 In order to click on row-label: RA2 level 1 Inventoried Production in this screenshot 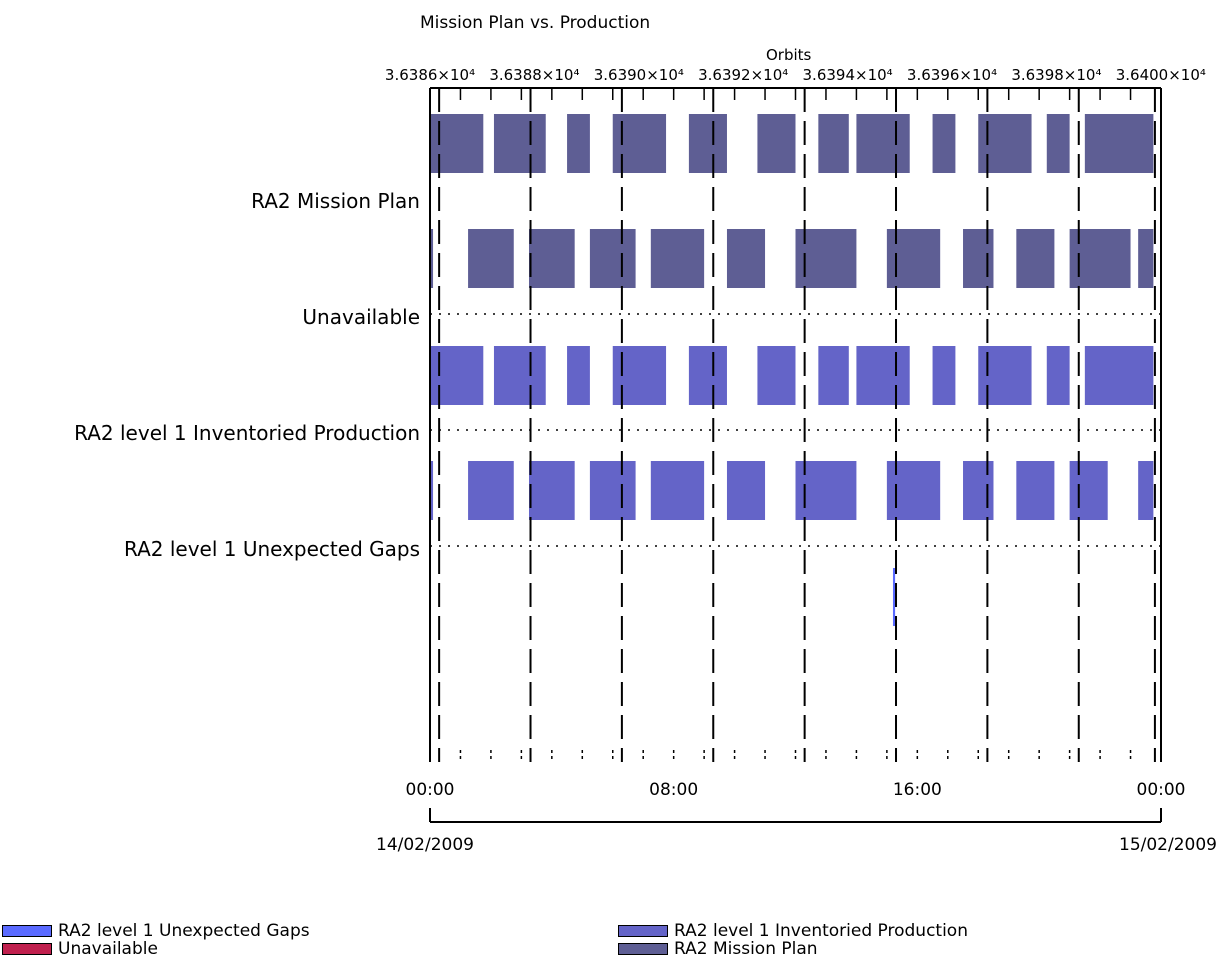, I will do `click(247, 433)`.